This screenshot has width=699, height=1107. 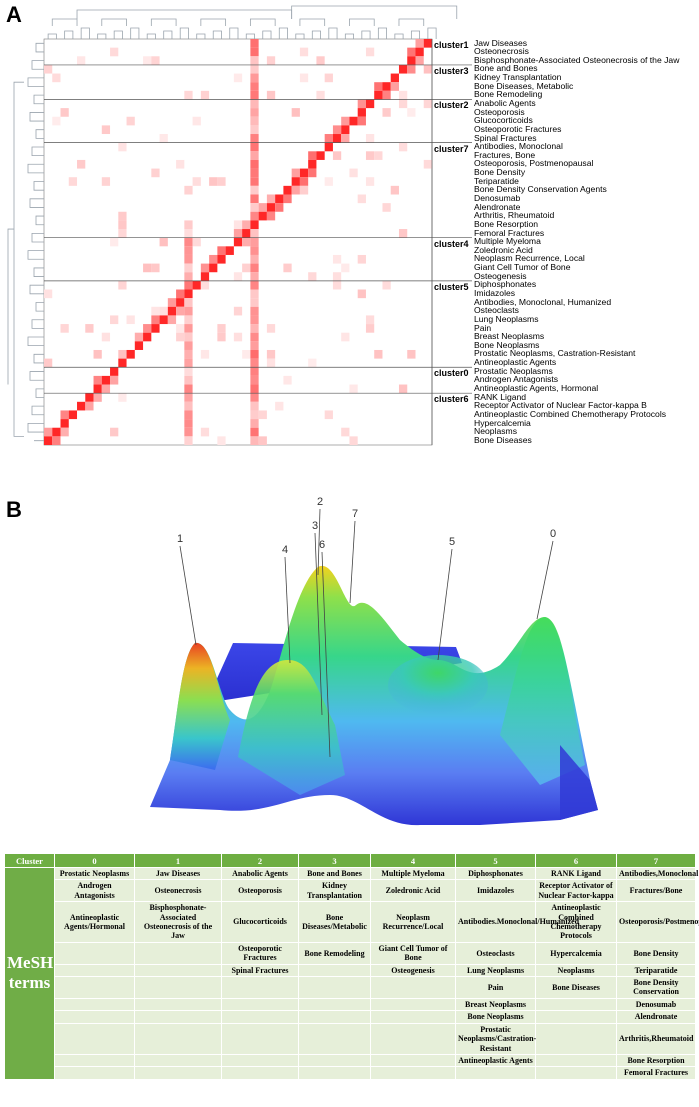 I want to click on heatmap-row-label: Bone Diseases, Metabolic, so click(x=524, y=85).